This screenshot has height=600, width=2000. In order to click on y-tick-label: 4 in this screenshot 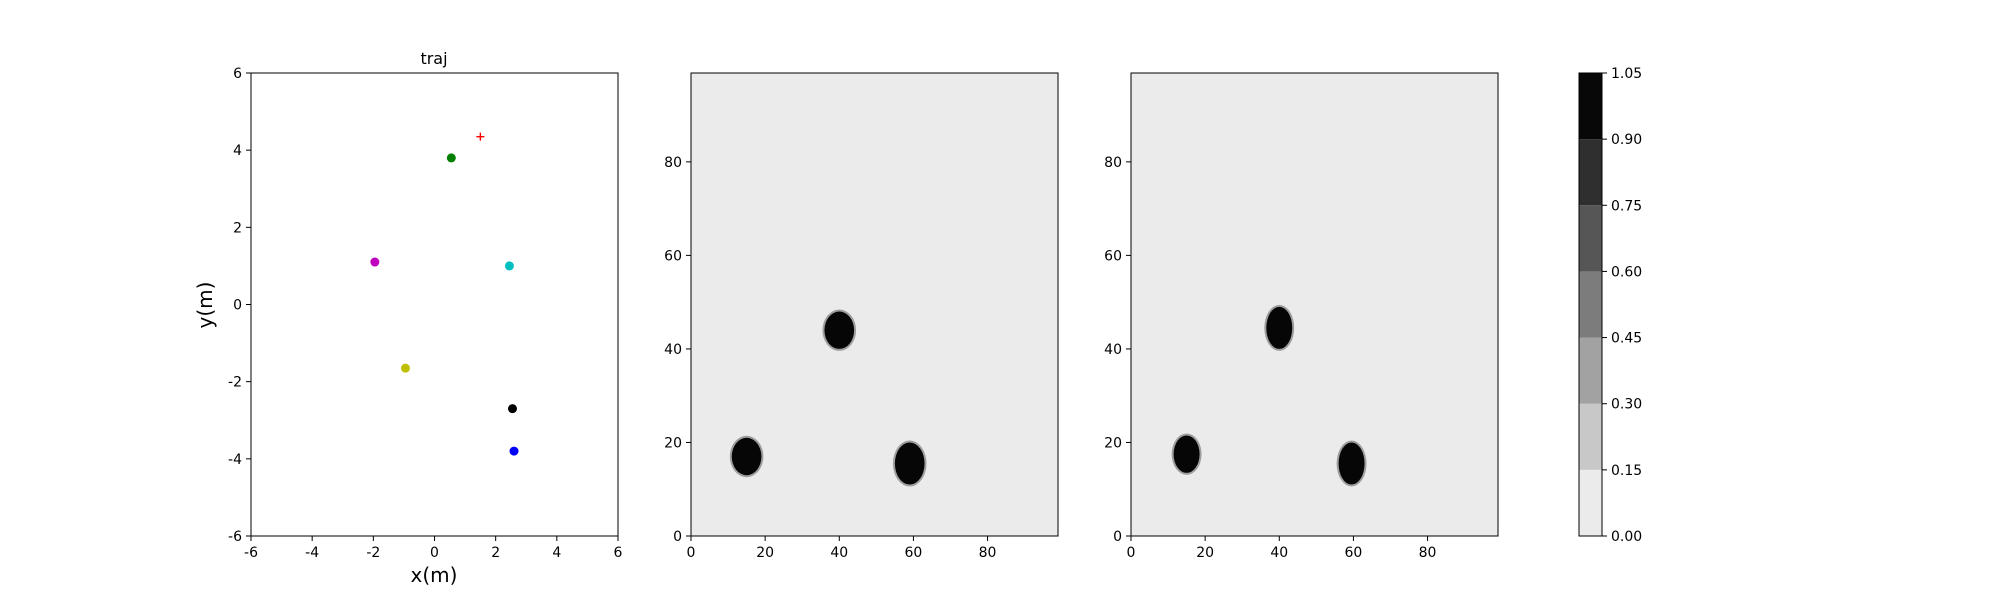, I will do `click(237, 151)`.